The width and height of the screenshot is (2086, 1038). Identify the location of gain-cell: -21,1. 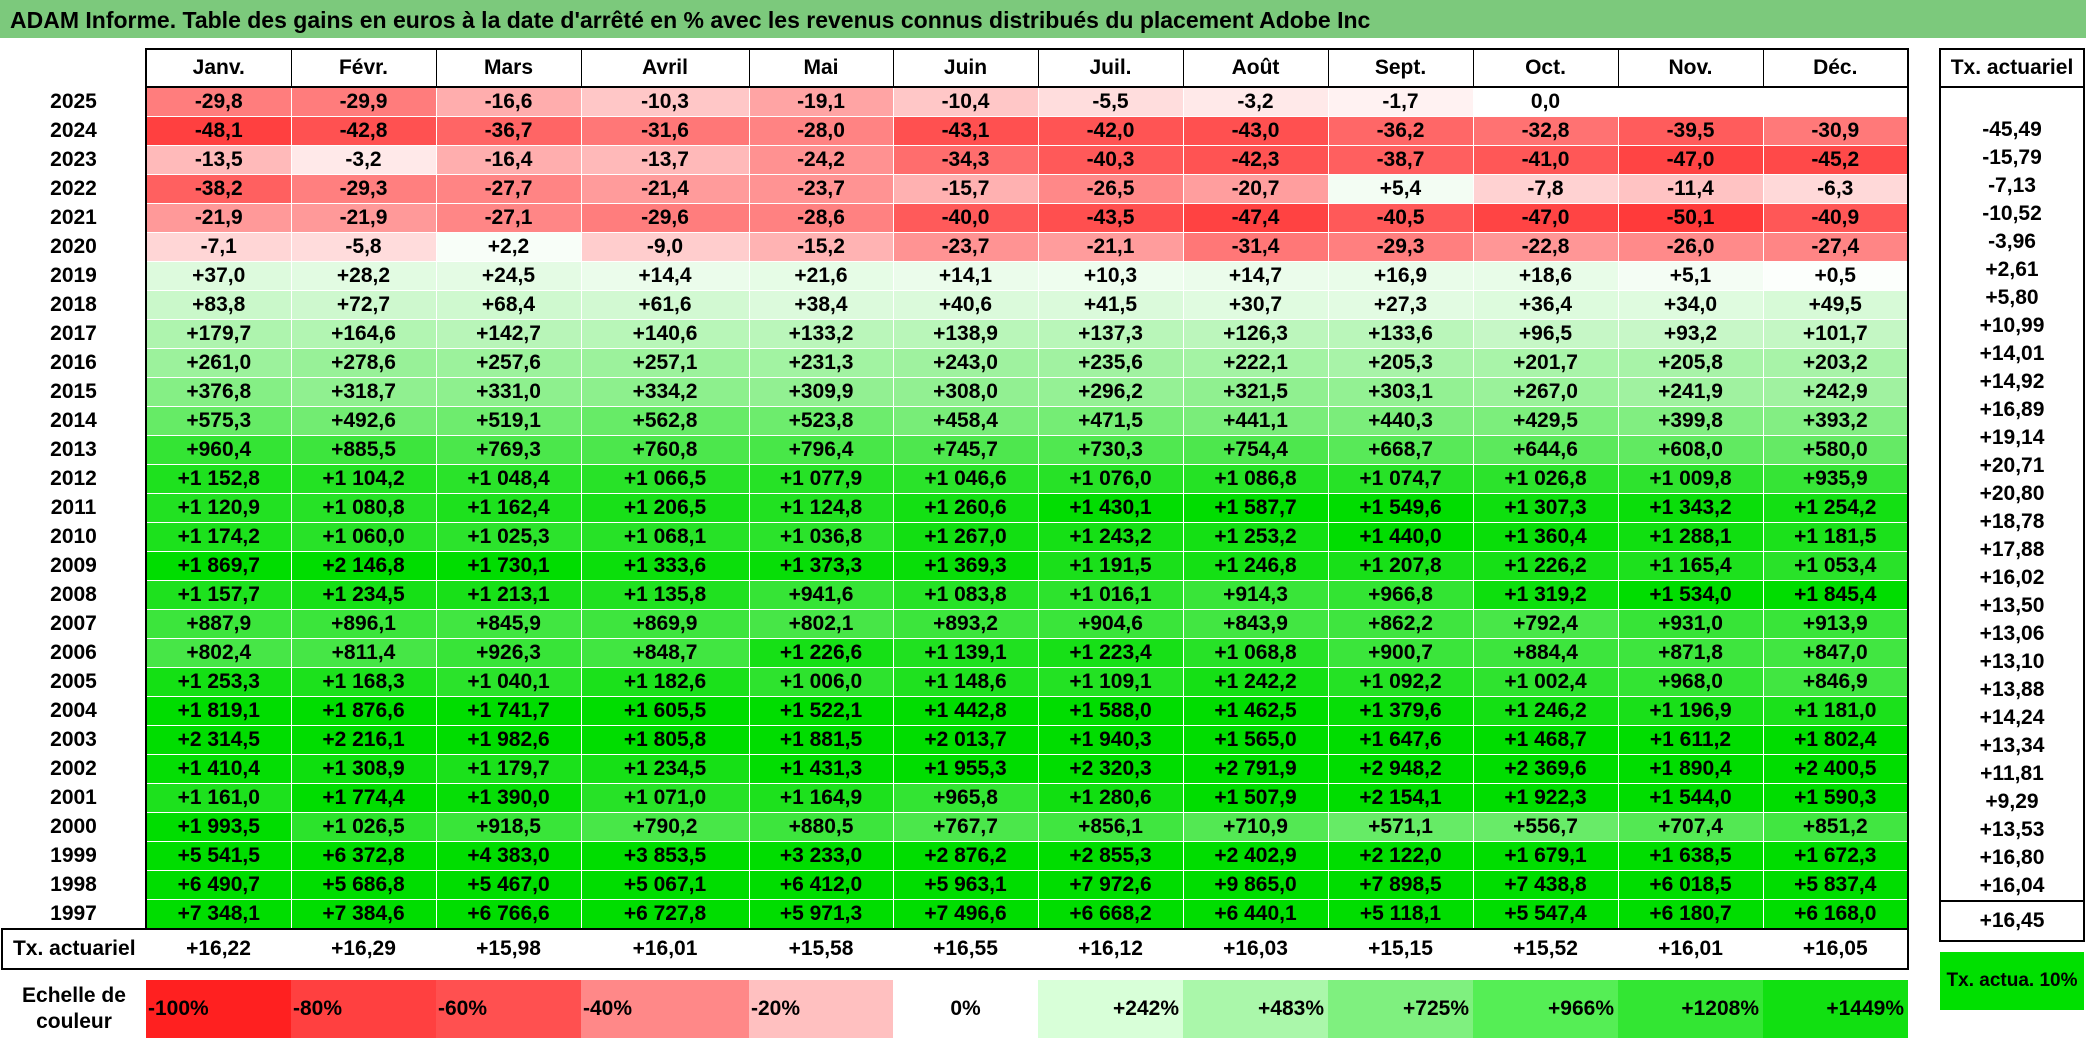
(1110, 247).